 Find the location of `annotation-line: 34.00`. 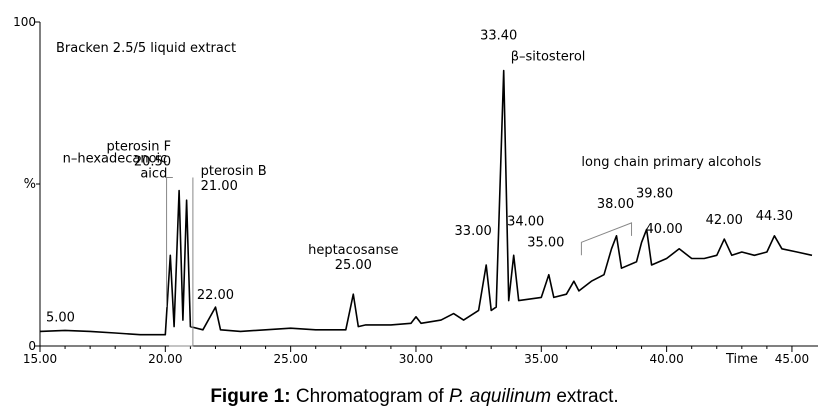

annotation-line: 34.00 is located at coordinates (525, 221).